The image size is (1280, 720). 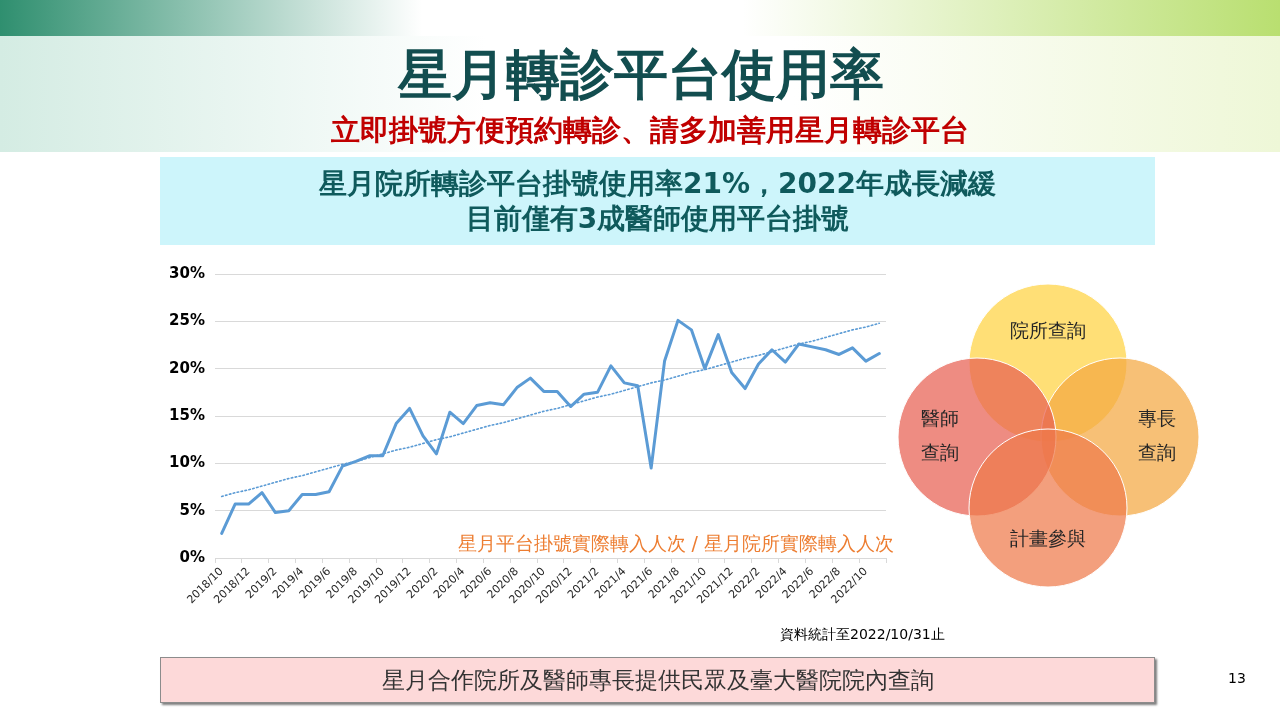 What do you see at coordinates (640, 74) in the screenshot?
I see `chart-title: 星月轉診平台使用率` at bounding box center [640, 74].